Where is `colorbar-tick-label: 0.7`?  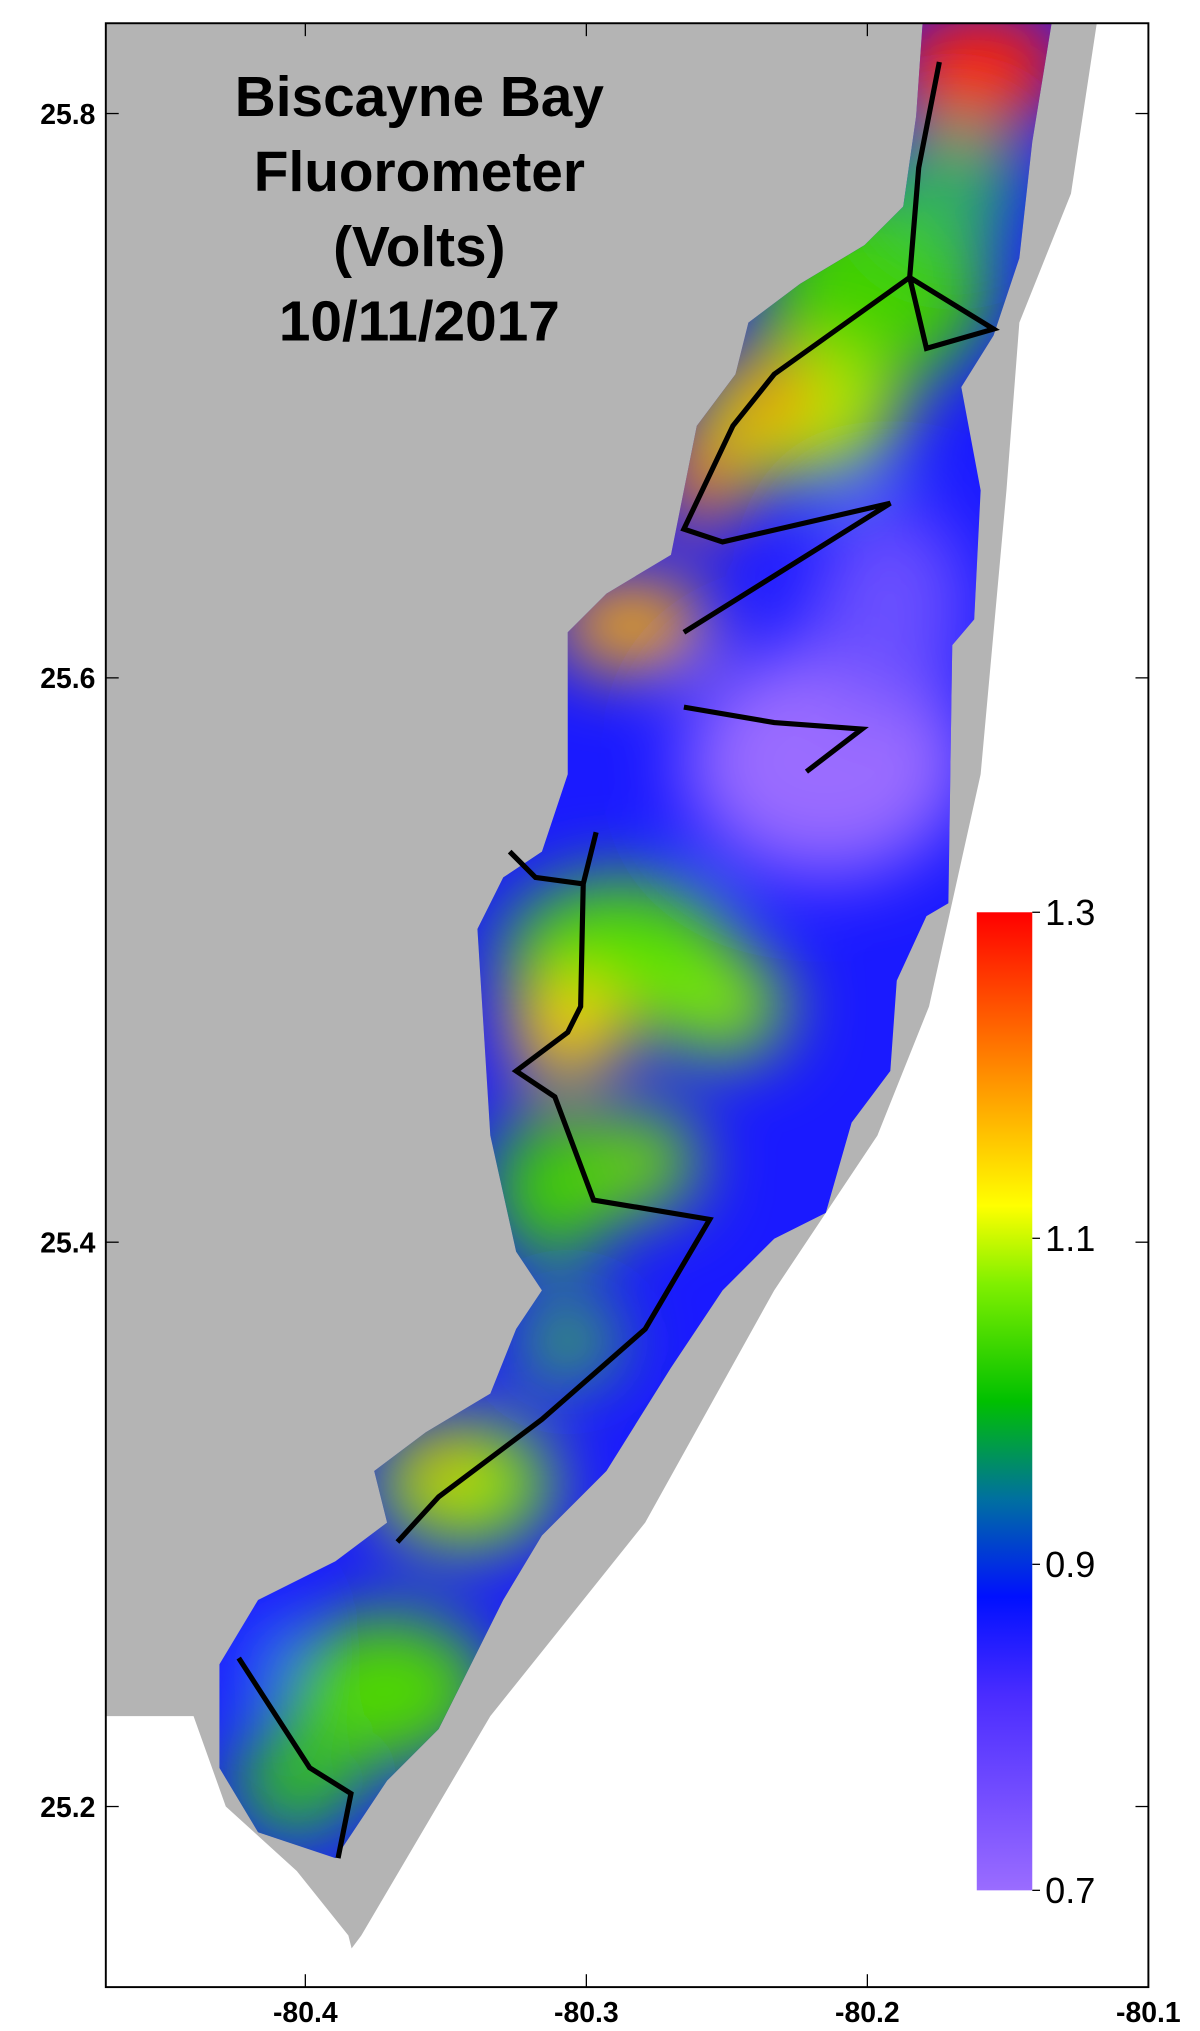
colorbar-tick-label: 0.7 is located at coordinates (1070, 1890).